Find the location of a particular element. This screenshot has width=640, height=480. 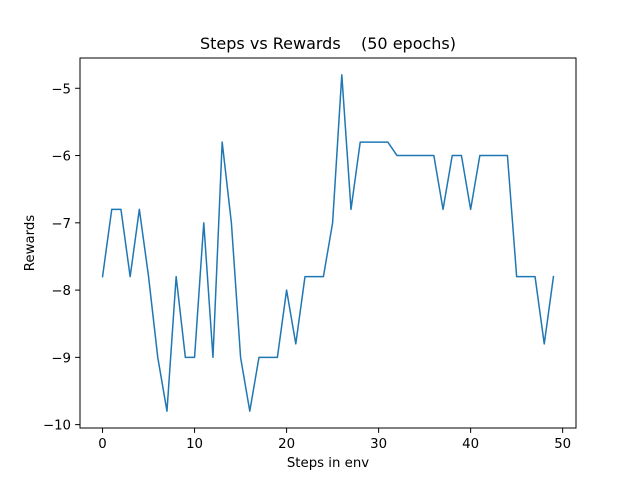

x-tick-label: 40 is located at coordinates (470, 444).